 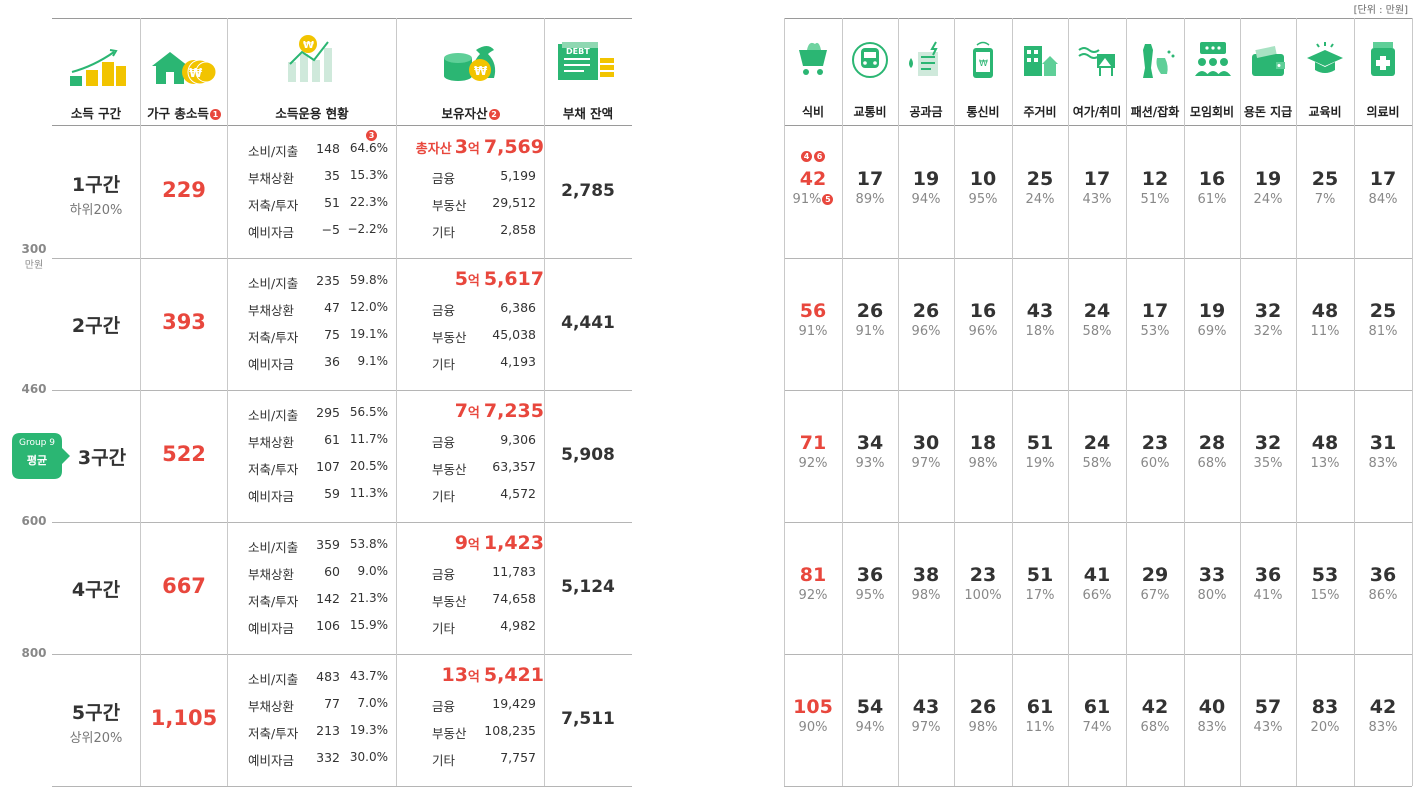 What do you see at coordinates (926, 707) in the screenshot?
I see `spending-amount: 43` at bounding box center [926, 707].